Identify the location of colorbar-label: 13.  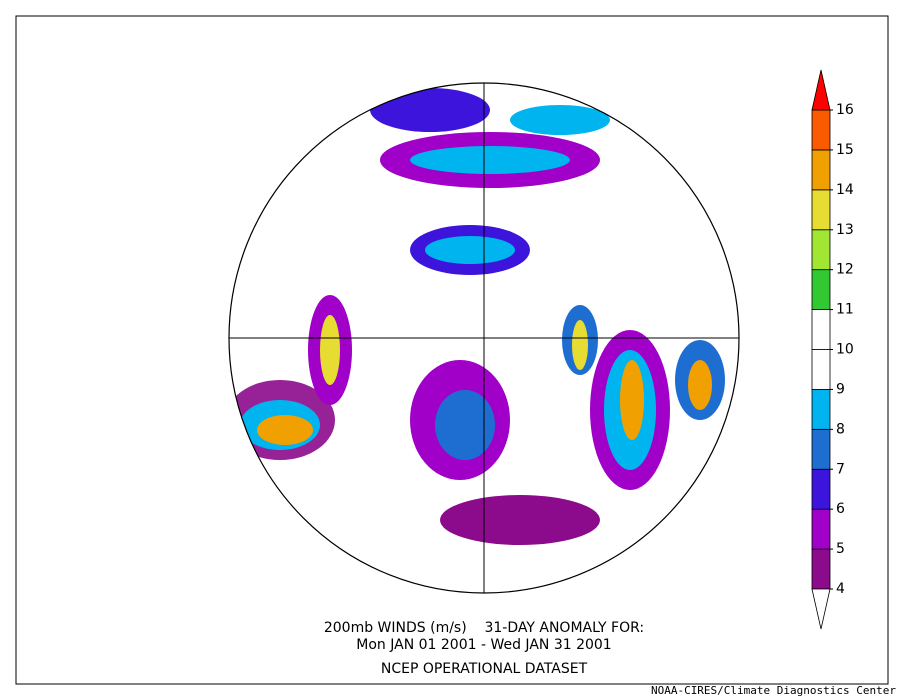
(845, 230).